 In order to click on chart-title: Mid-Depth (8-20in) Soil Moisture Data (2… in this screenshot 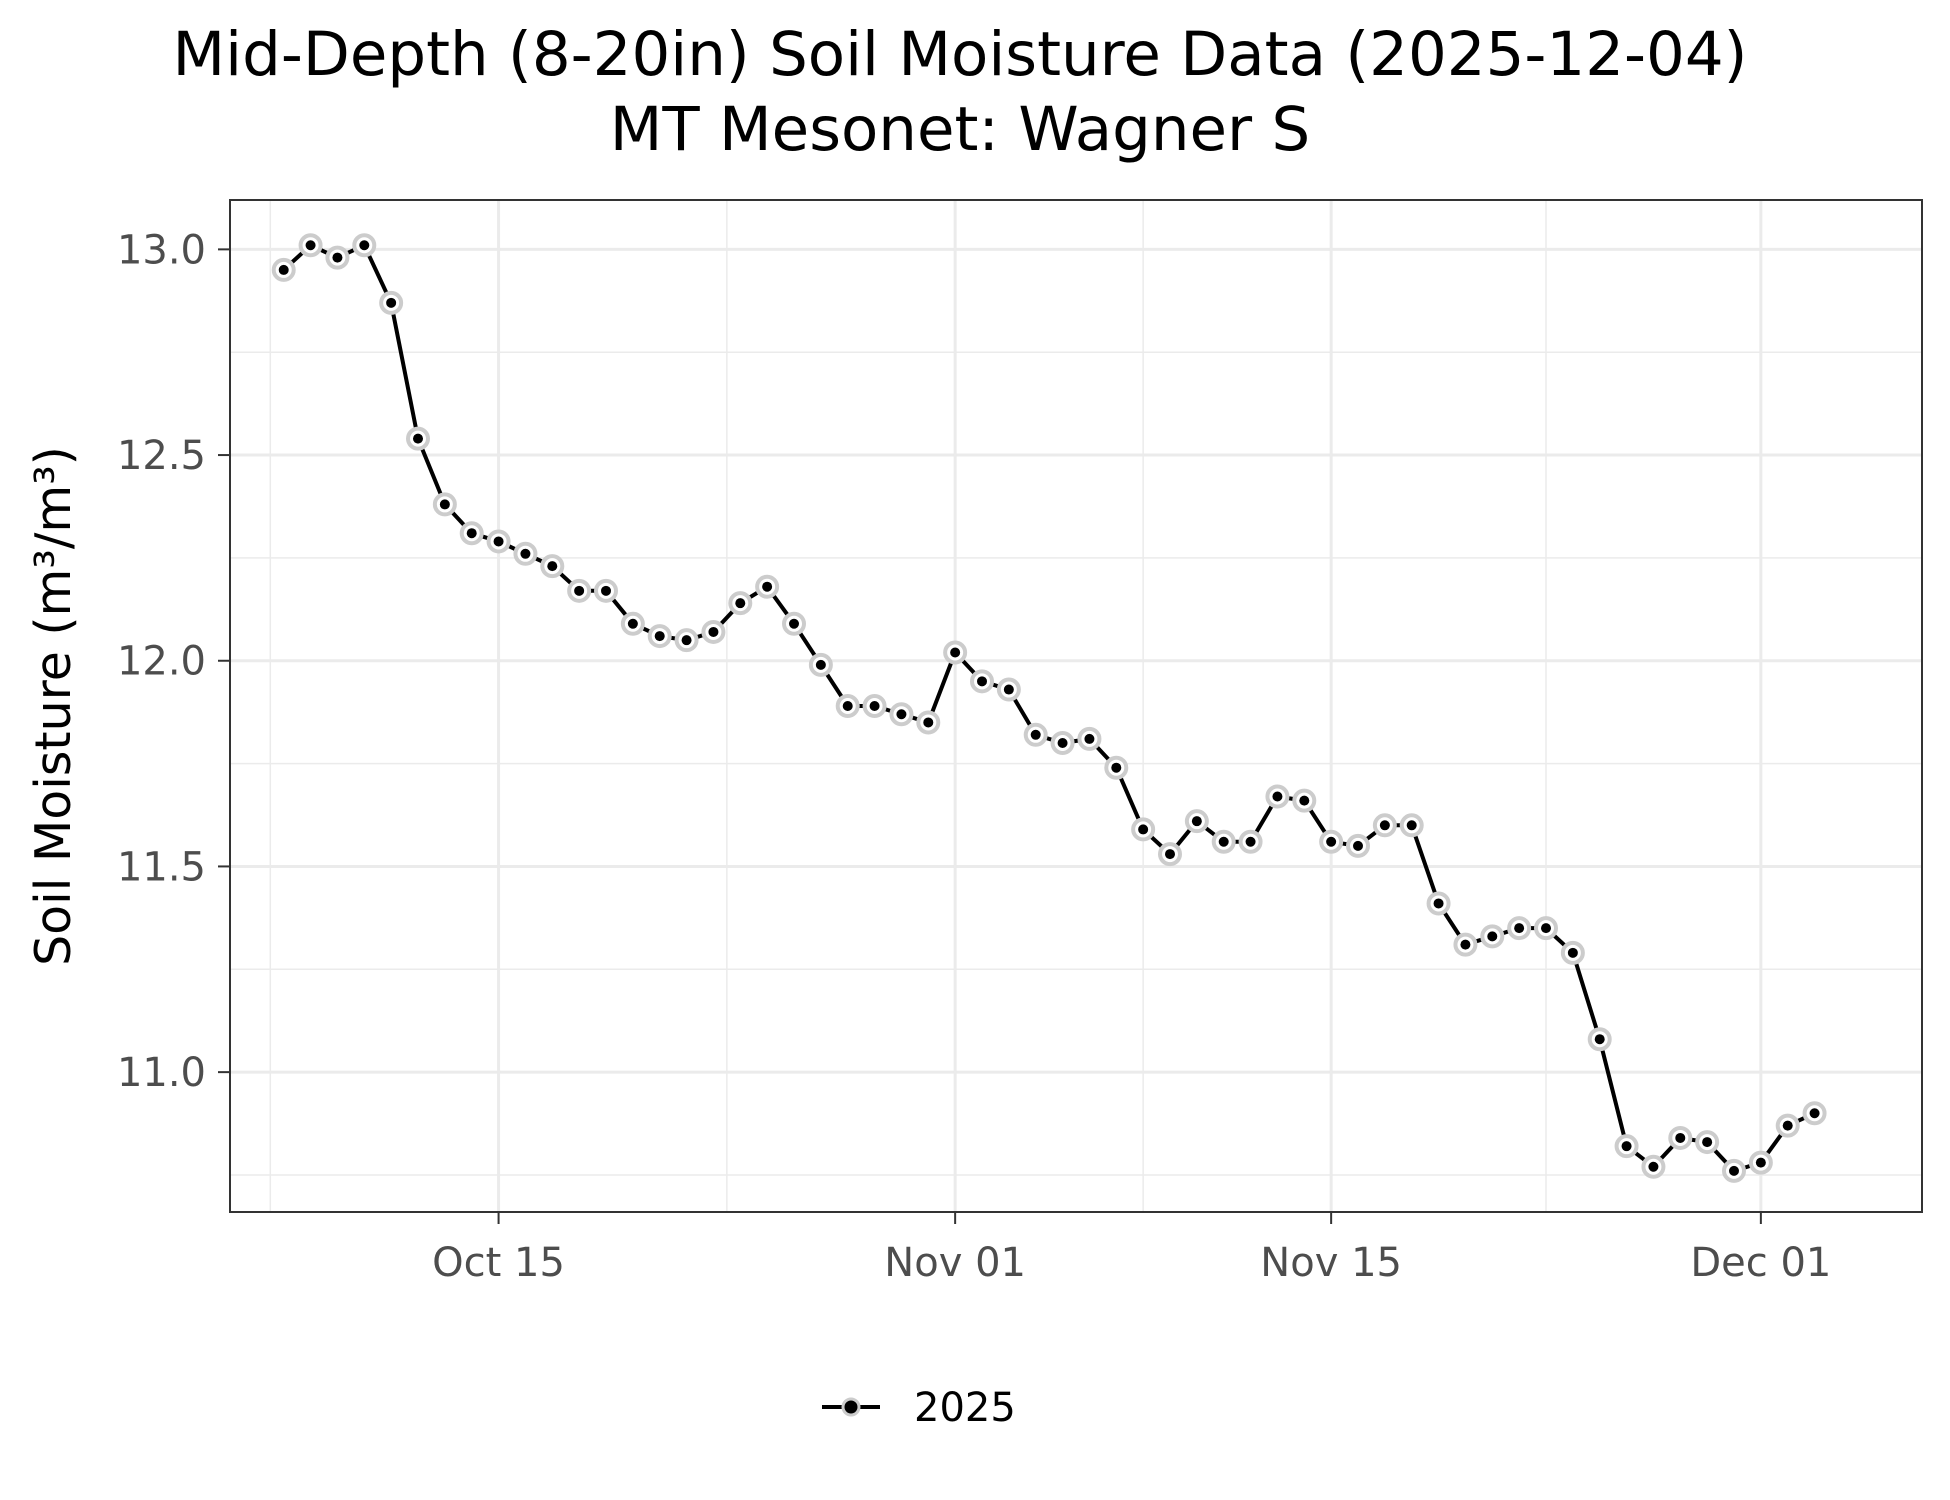, I will do `click(960, 54)`.